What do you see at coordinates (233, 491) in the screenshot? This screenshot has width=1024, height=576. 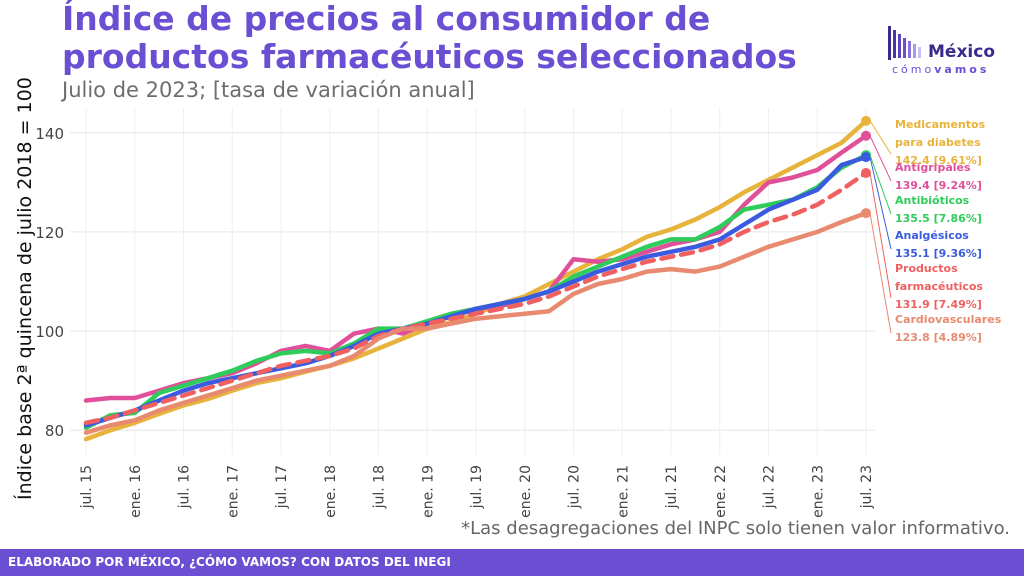 I see `x-tick-label: ene. 17` at bounding box center [233, 491].